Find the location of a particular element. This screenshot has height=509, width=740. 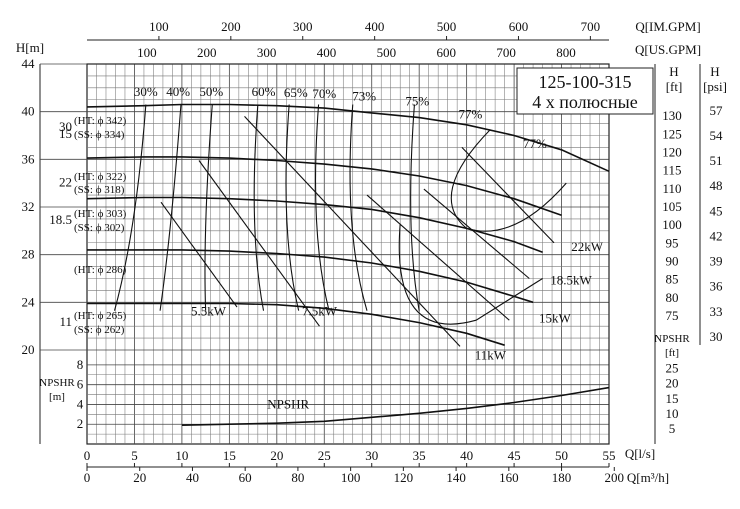

x-tick-m3h: 0 is located at coordinates (87, 477).